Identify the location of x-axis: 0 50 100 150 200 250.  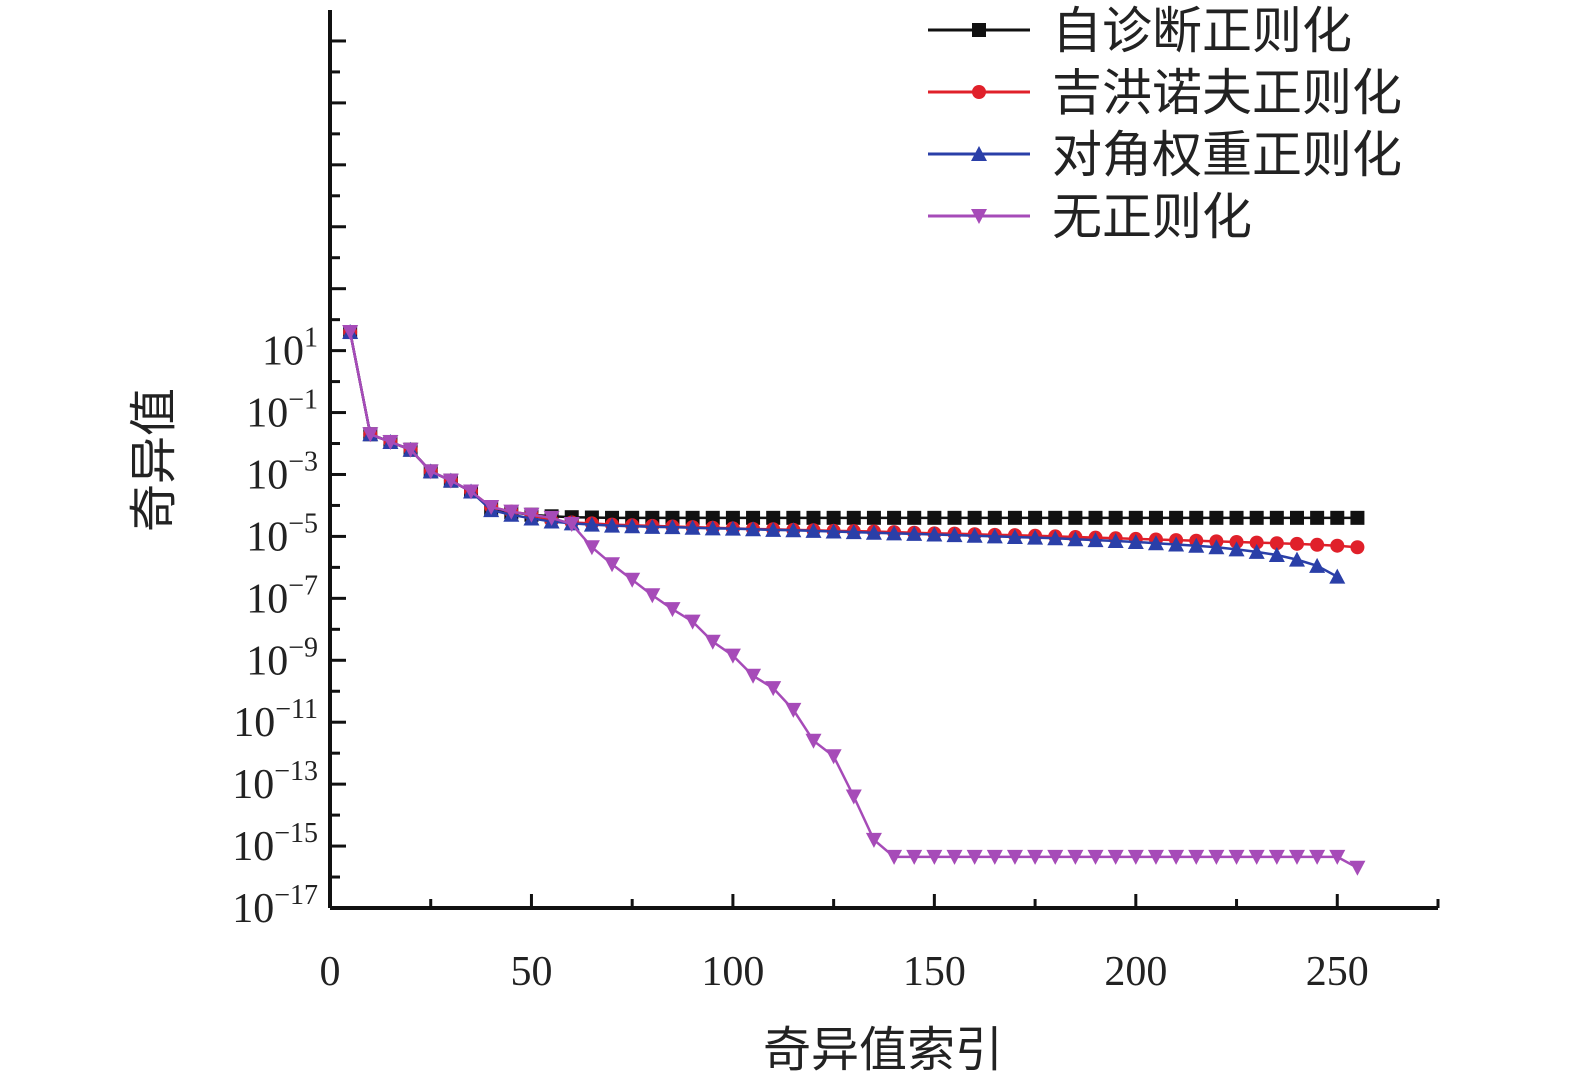
(880, 944).